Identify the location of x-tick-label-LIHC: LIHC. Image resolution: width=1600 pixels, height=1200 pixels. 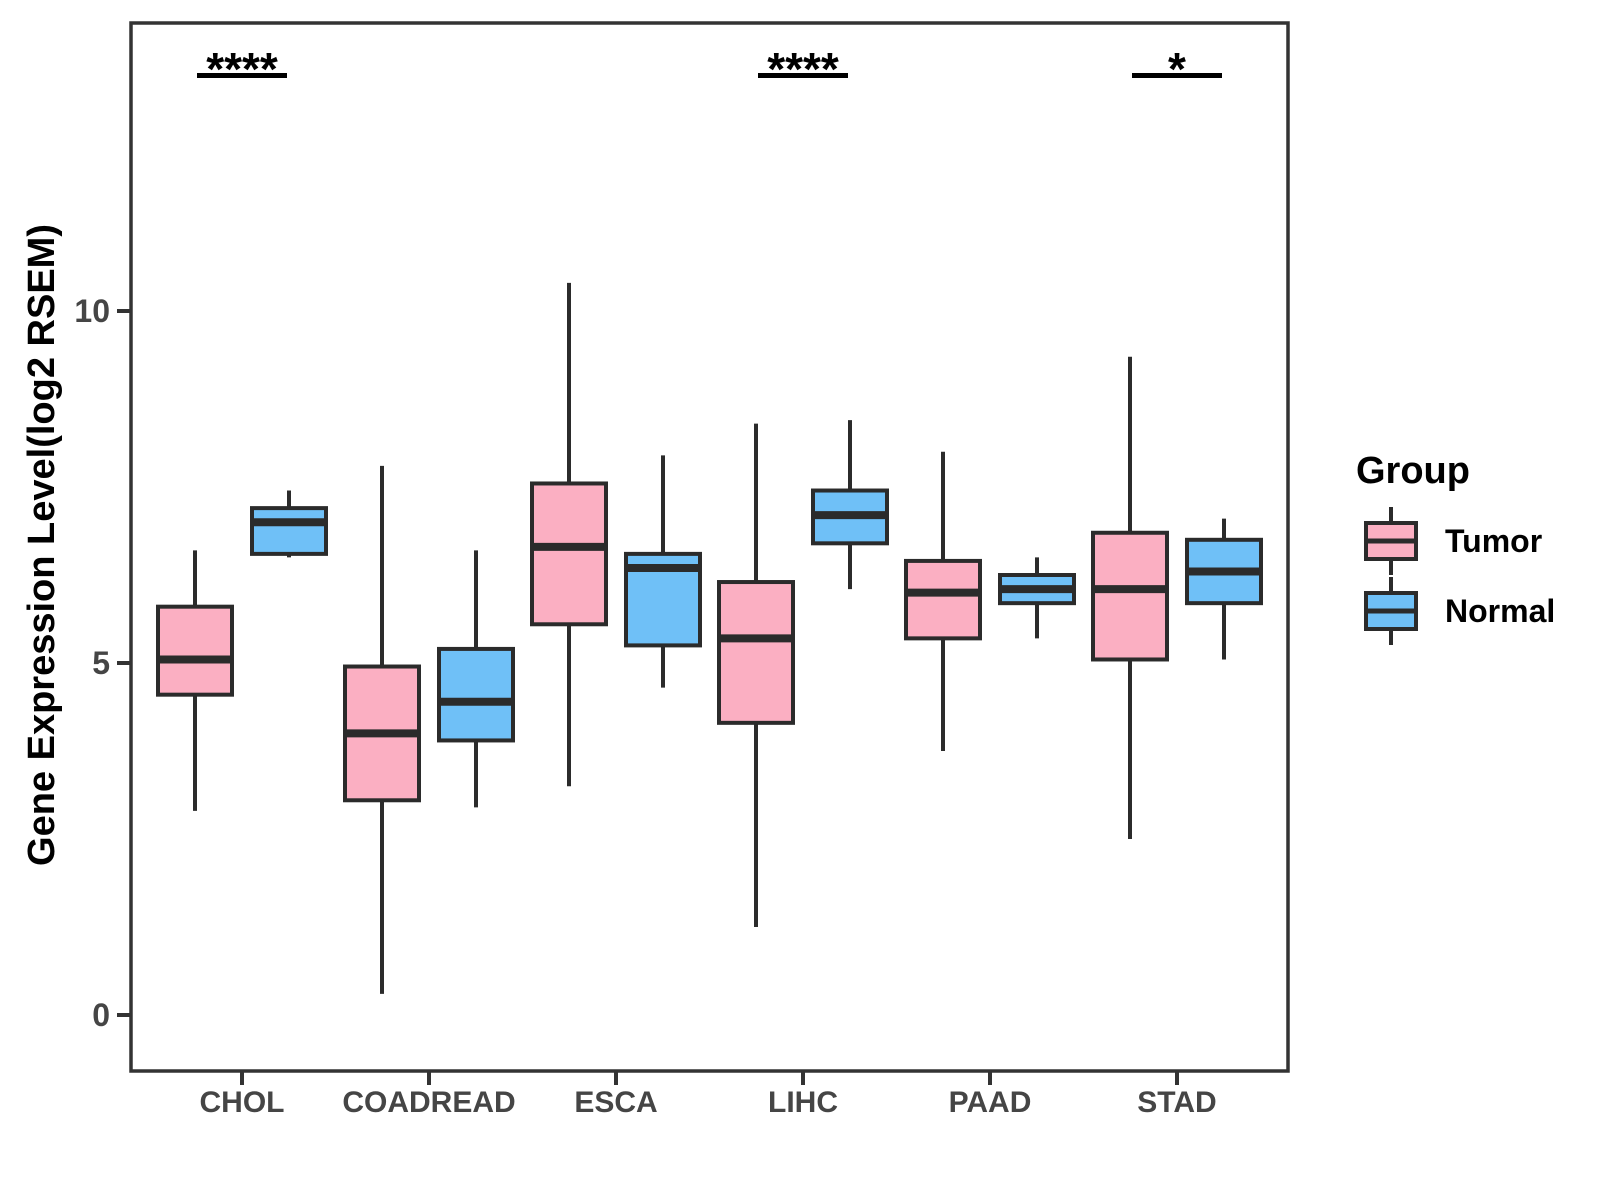
(803, 1102).